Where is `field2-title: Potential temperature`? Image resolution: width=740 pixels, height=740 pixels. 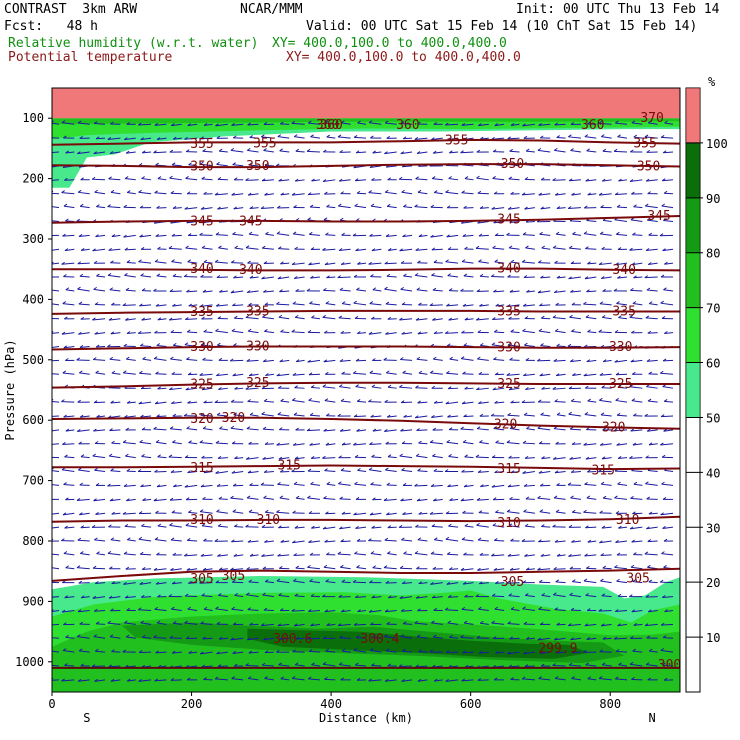 field2-title: Potential temperature is located at coordinates (90, 57).